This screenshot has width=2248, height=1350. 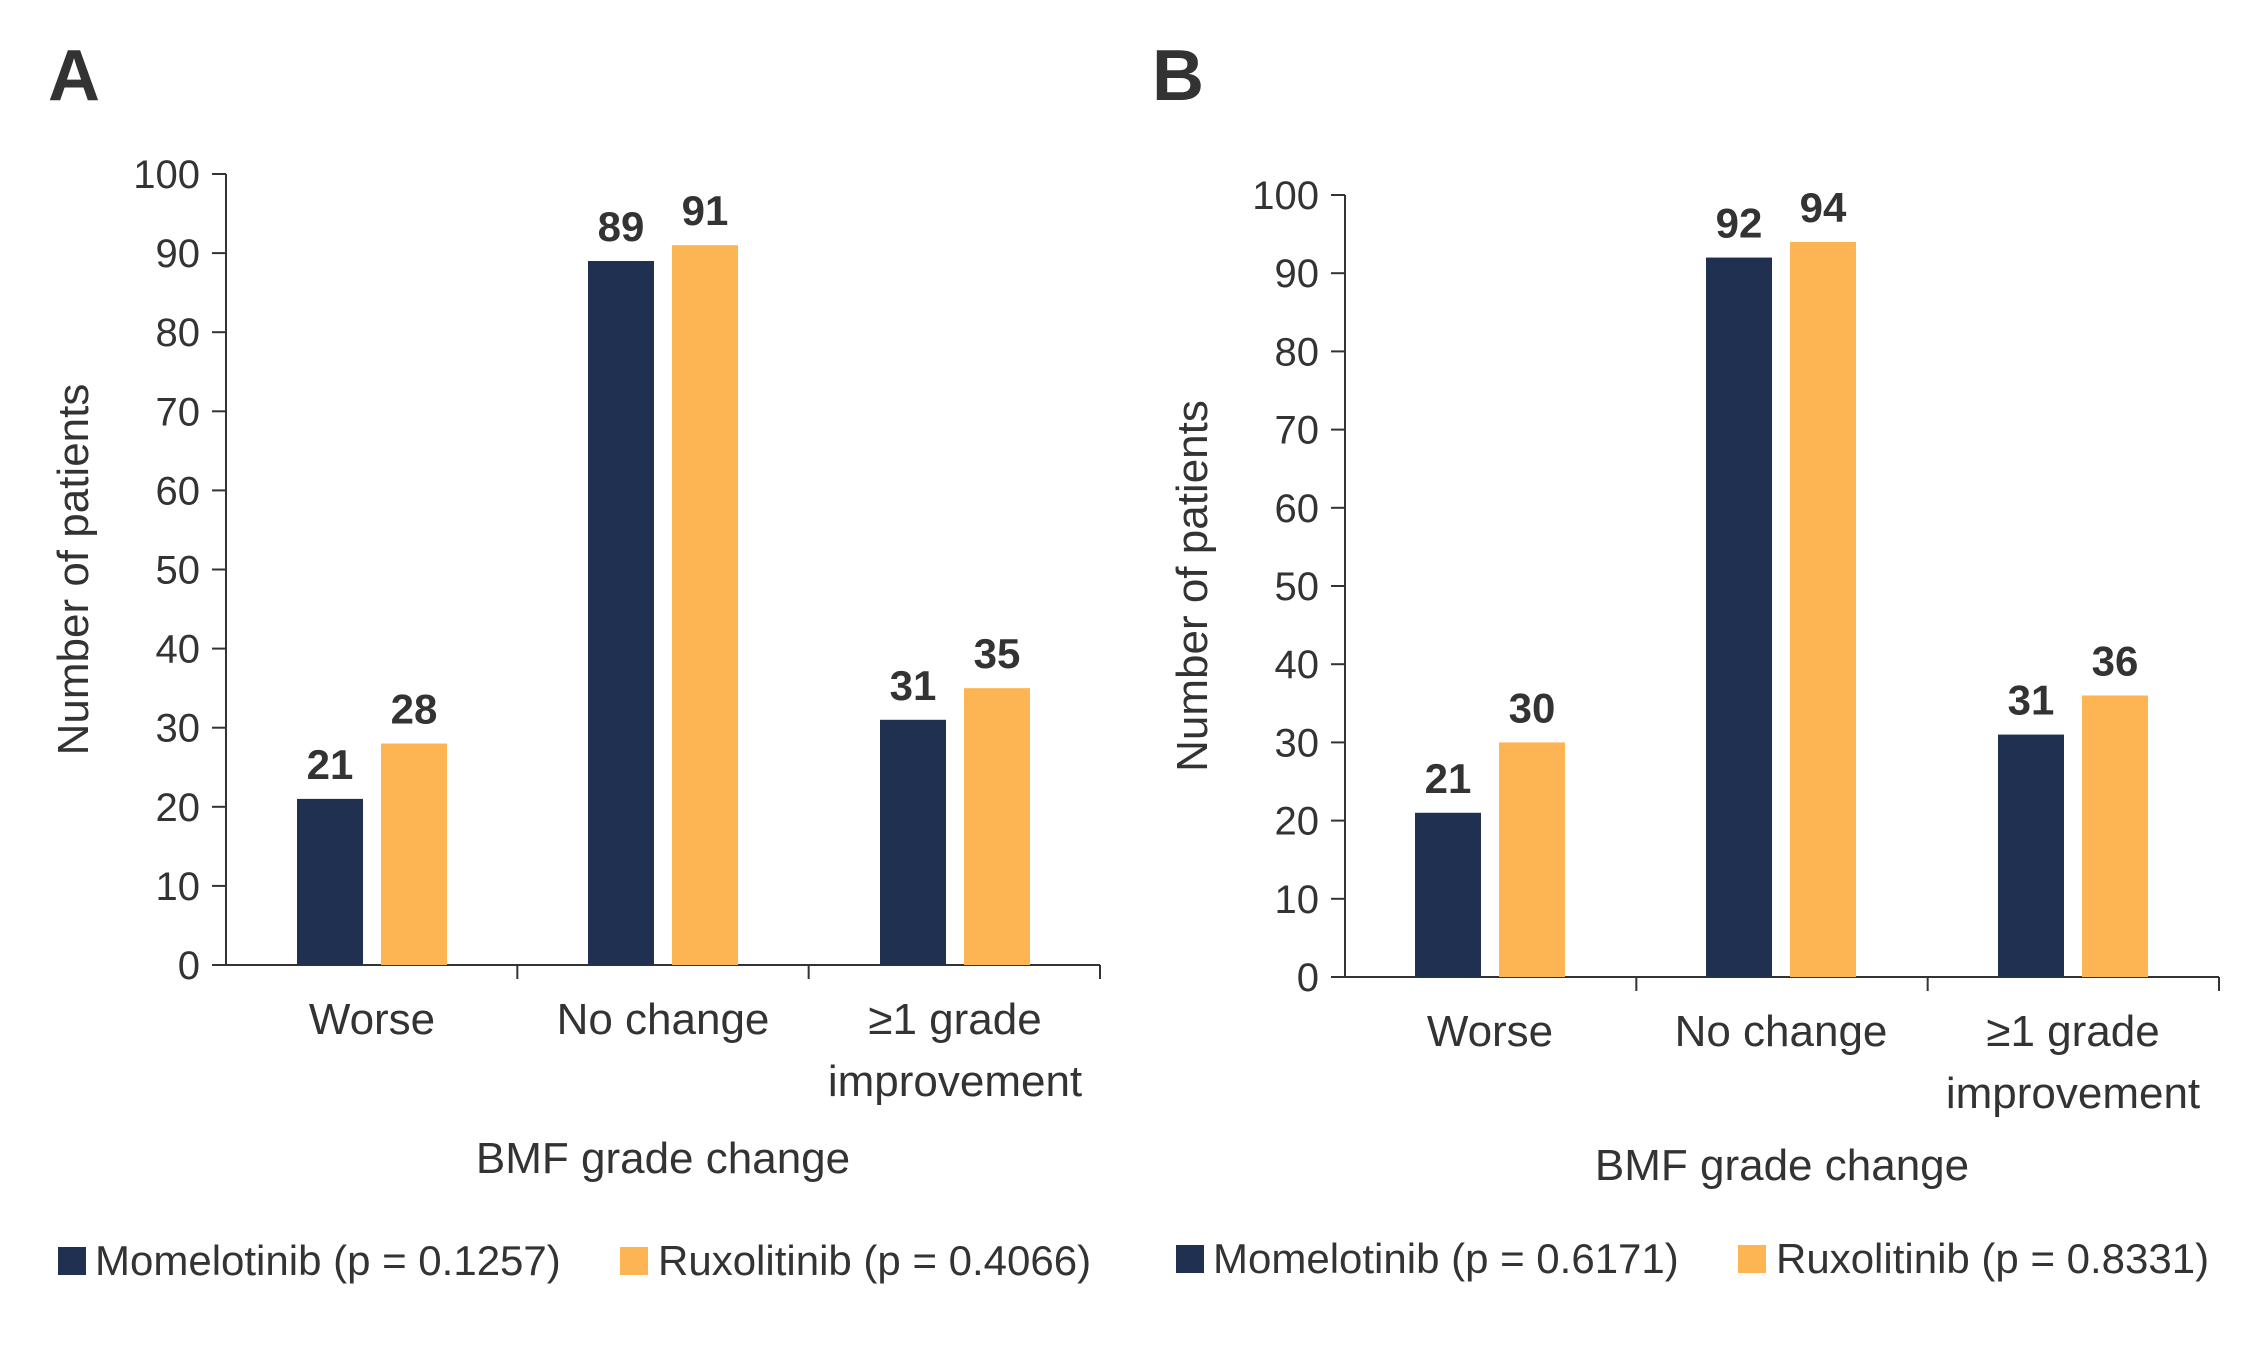 I want to click on bar-value-label: 91, so click(x=705, y=210).